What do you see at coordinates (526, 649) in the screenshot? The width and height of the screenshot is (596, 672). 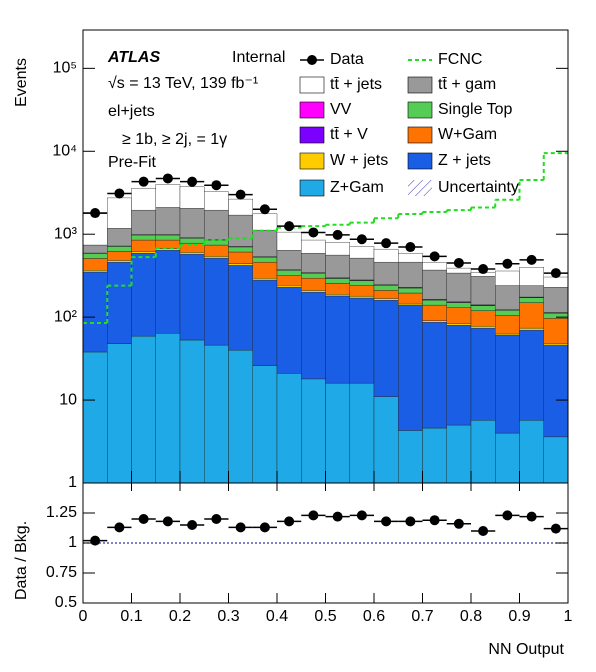 I see `x-axis-label: NN Output` at bounding box center [526, 649].